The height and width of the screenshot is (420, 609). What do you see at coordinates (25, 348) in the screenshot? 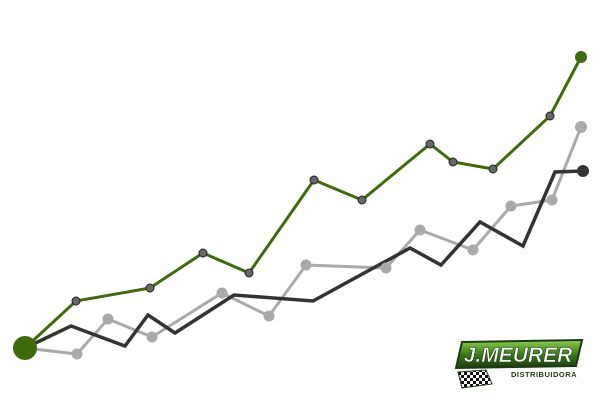
I see `start-point-marker` at bounding box center [25, 348].